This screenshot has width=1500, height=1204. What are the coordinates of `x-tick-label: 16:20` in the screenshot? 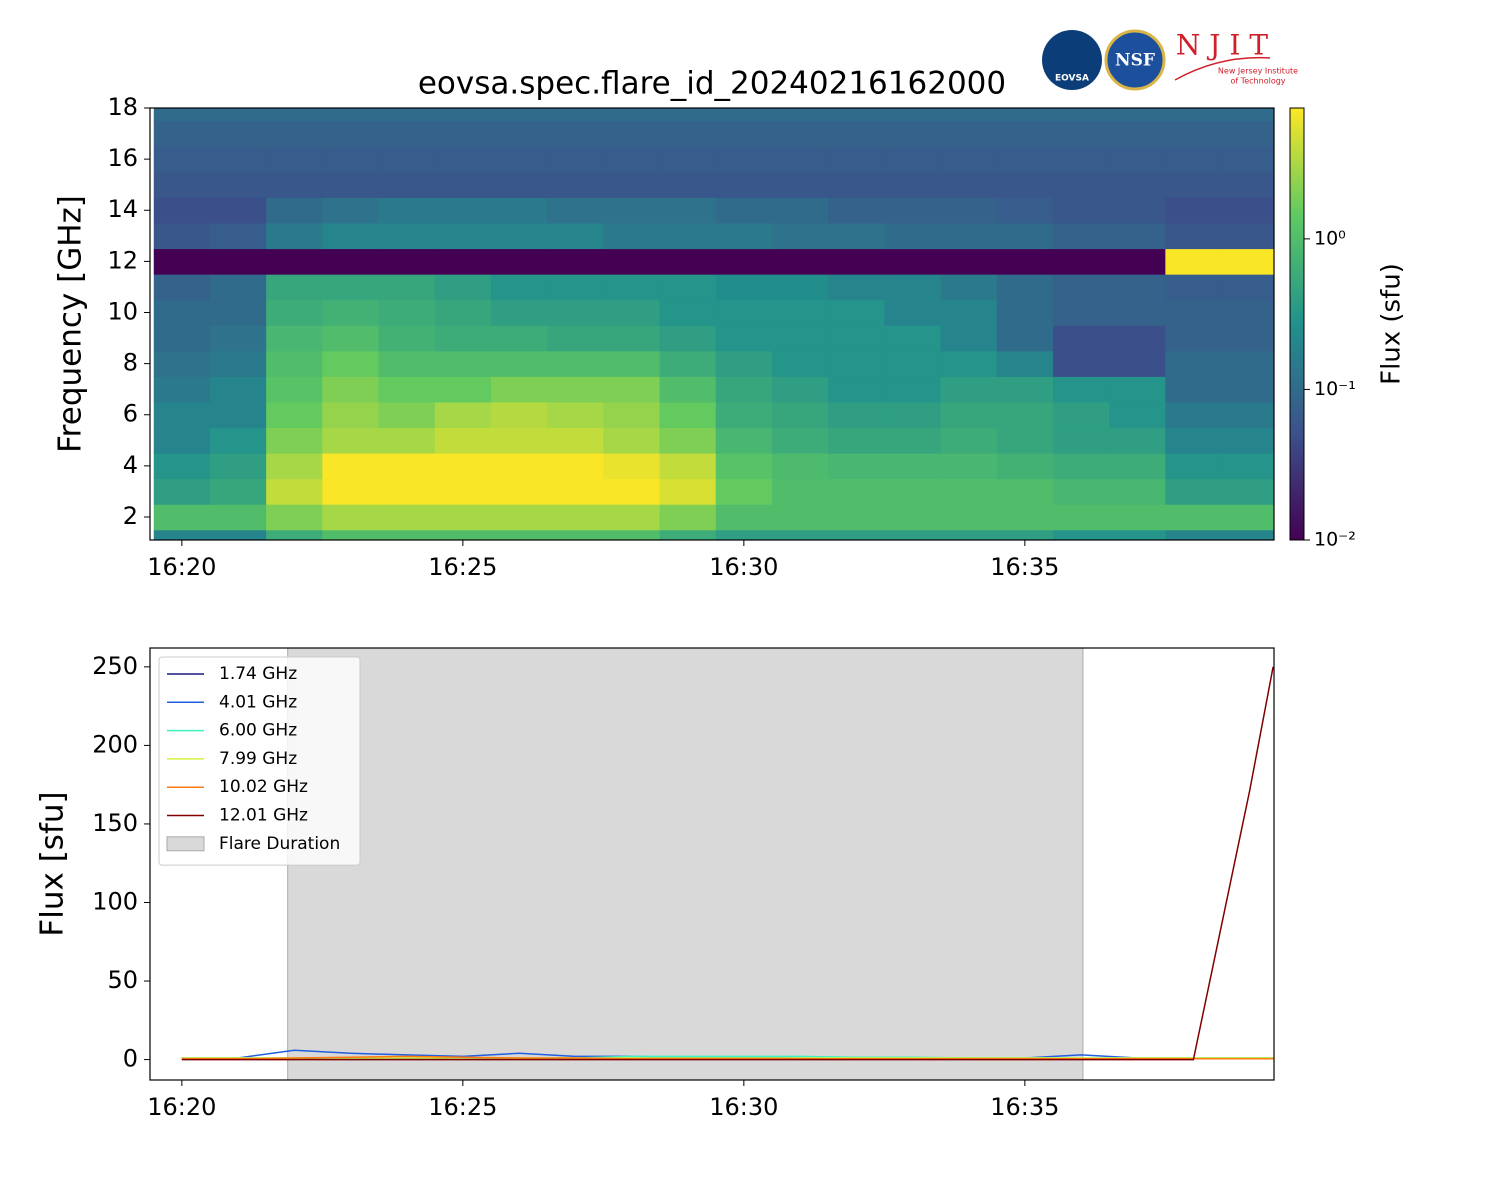 It's located at (181, 567).